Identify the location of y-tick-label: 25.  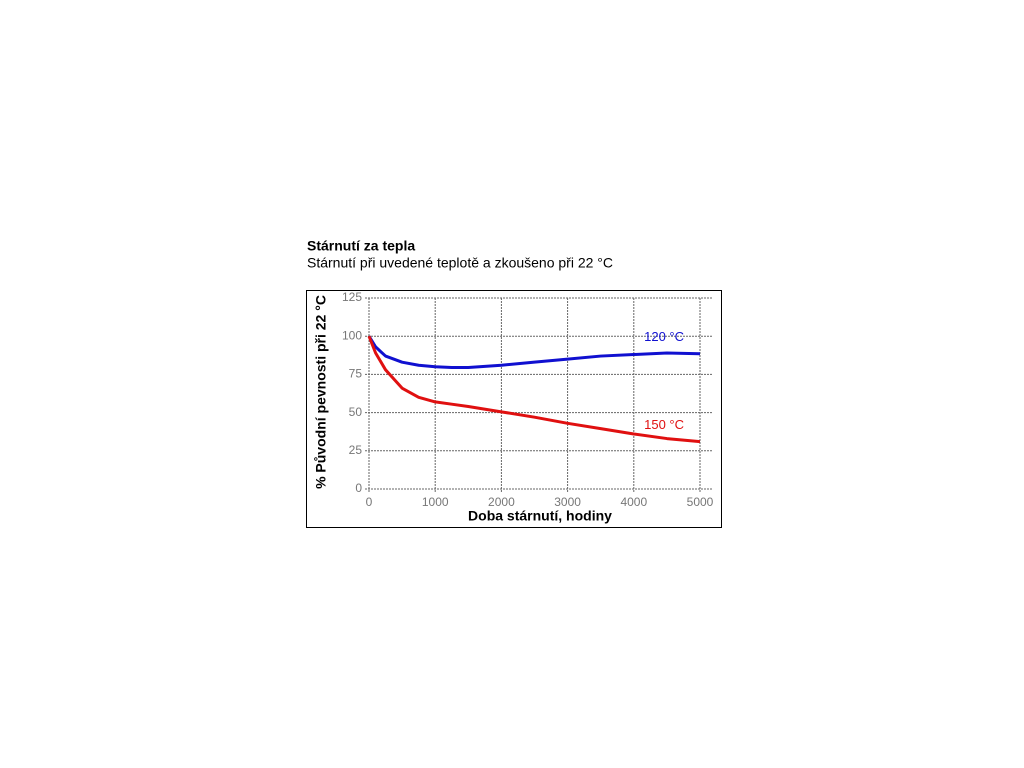
(356, 450).